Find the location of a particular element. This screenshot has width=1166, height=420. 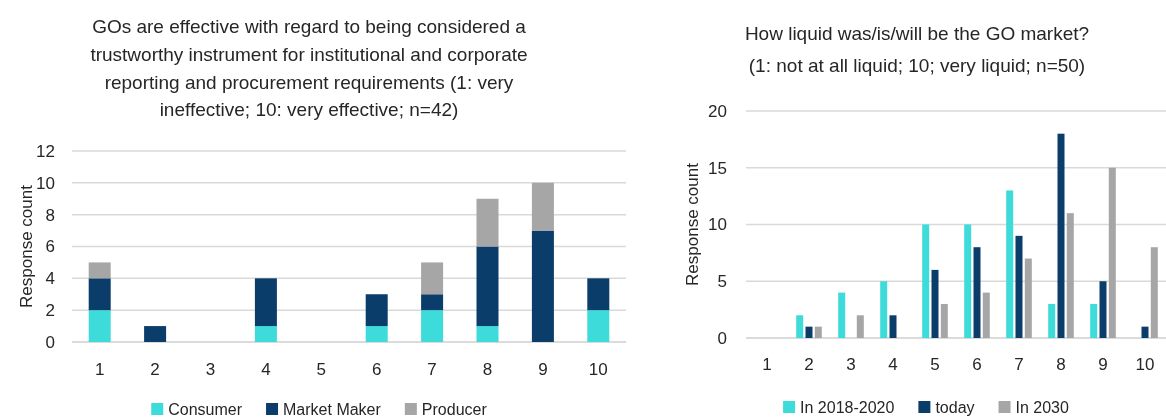

y-tick-label: 15 is located at coordinates (717, 168).